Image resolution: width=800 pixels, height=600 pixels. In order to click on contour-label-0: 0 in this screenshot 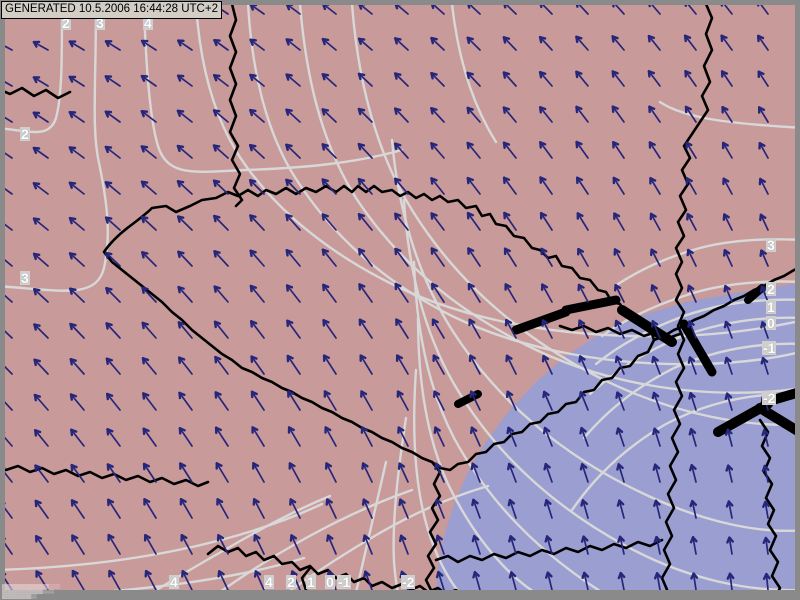, I will do `click(330, 582)`.